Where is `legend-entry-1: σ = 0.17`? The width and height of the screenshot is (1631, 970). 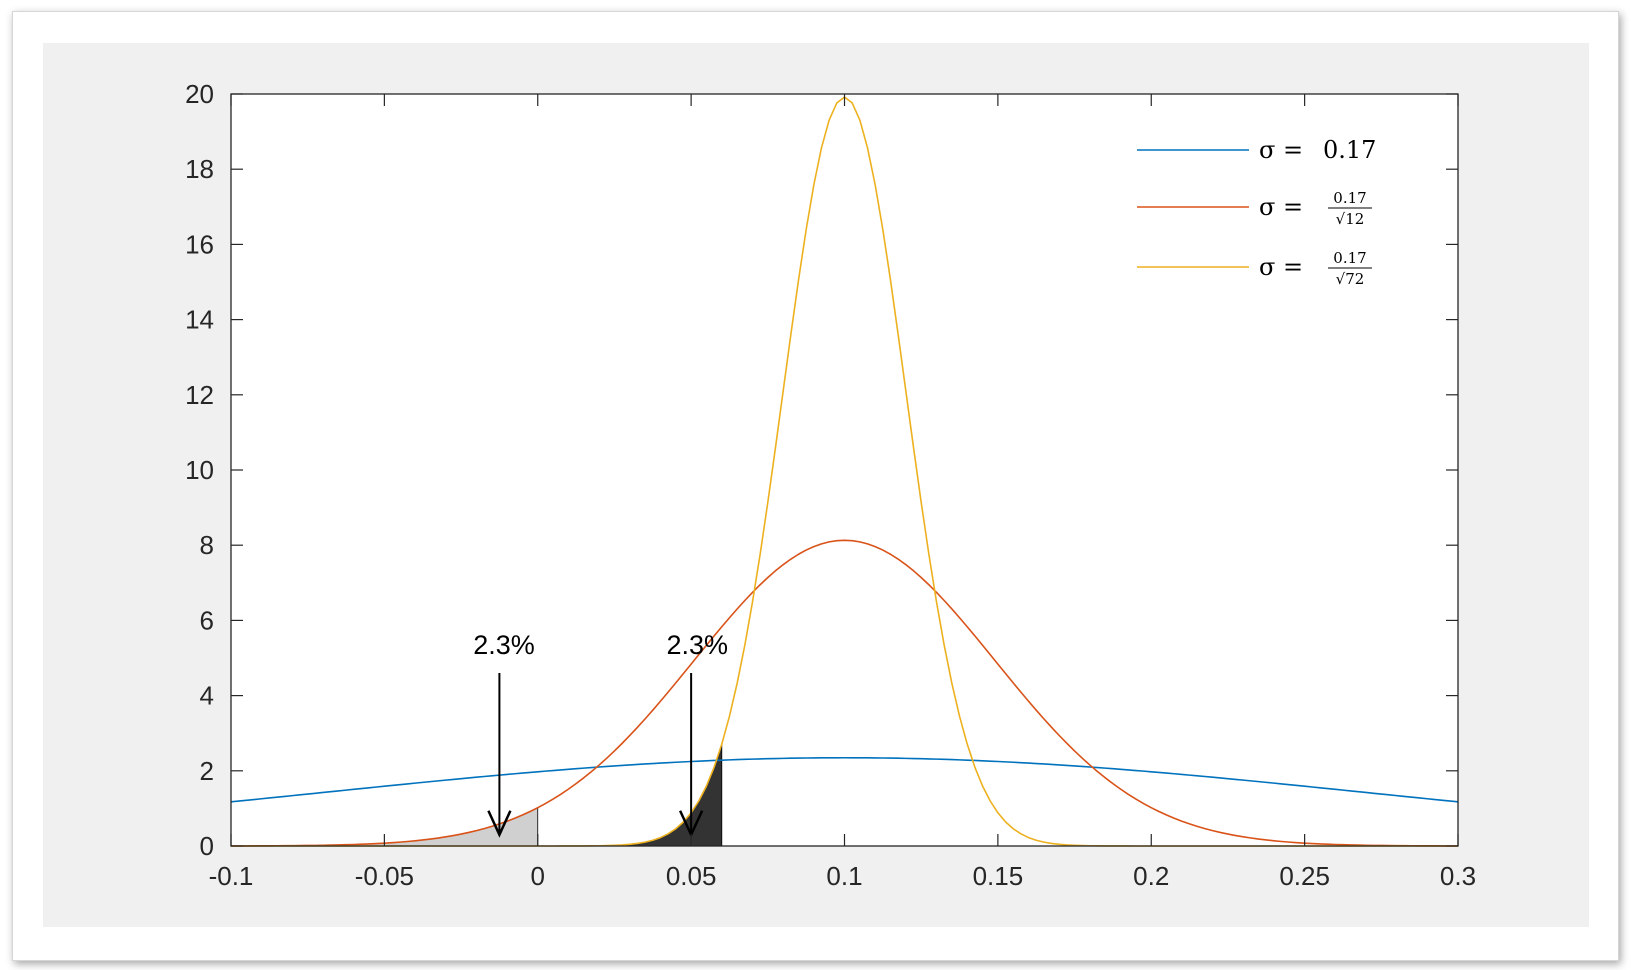 legend-entry-1: σ = 0.17 is located at coordinates (1256, 150).